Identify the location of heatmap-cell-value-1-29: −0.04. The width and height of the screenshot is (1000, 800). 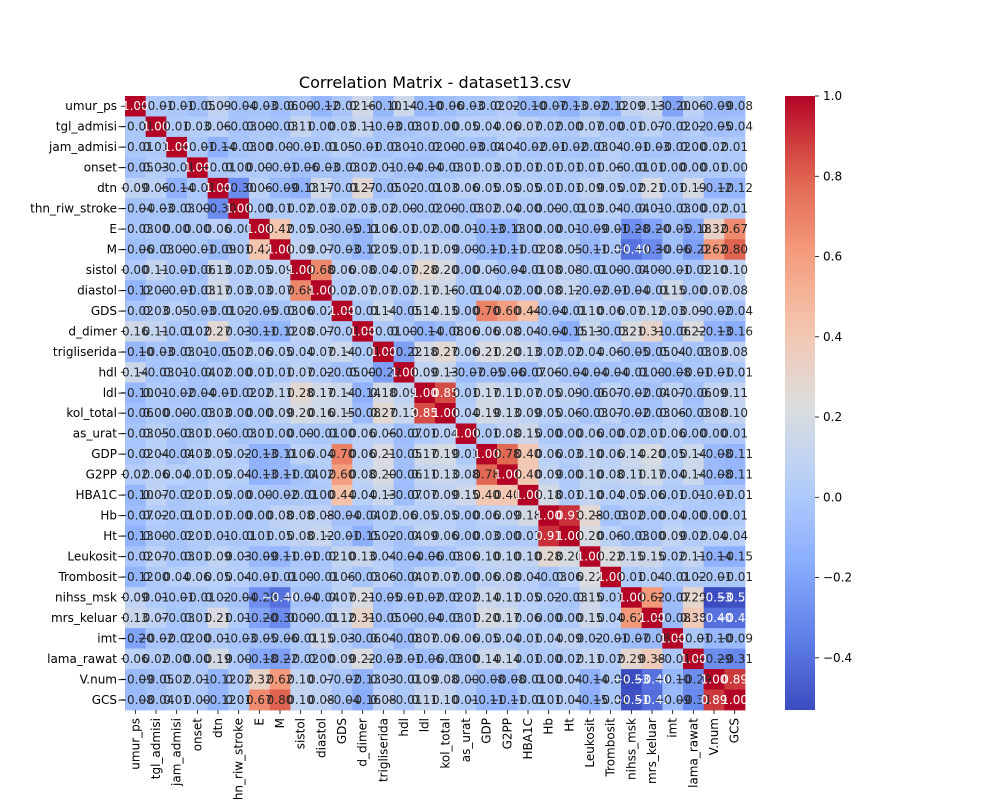
(734, 127).